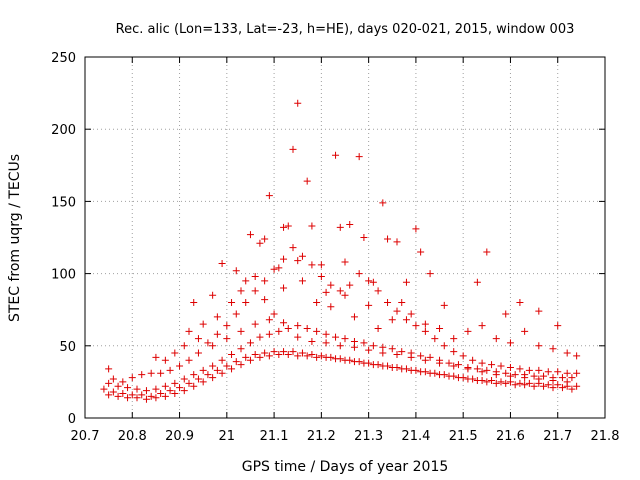 The width and height of the screenshot is (640, 480). Describe the element at coordinates (63, 130) in the screenshot. I see `y-tick-label: 200` at that location.